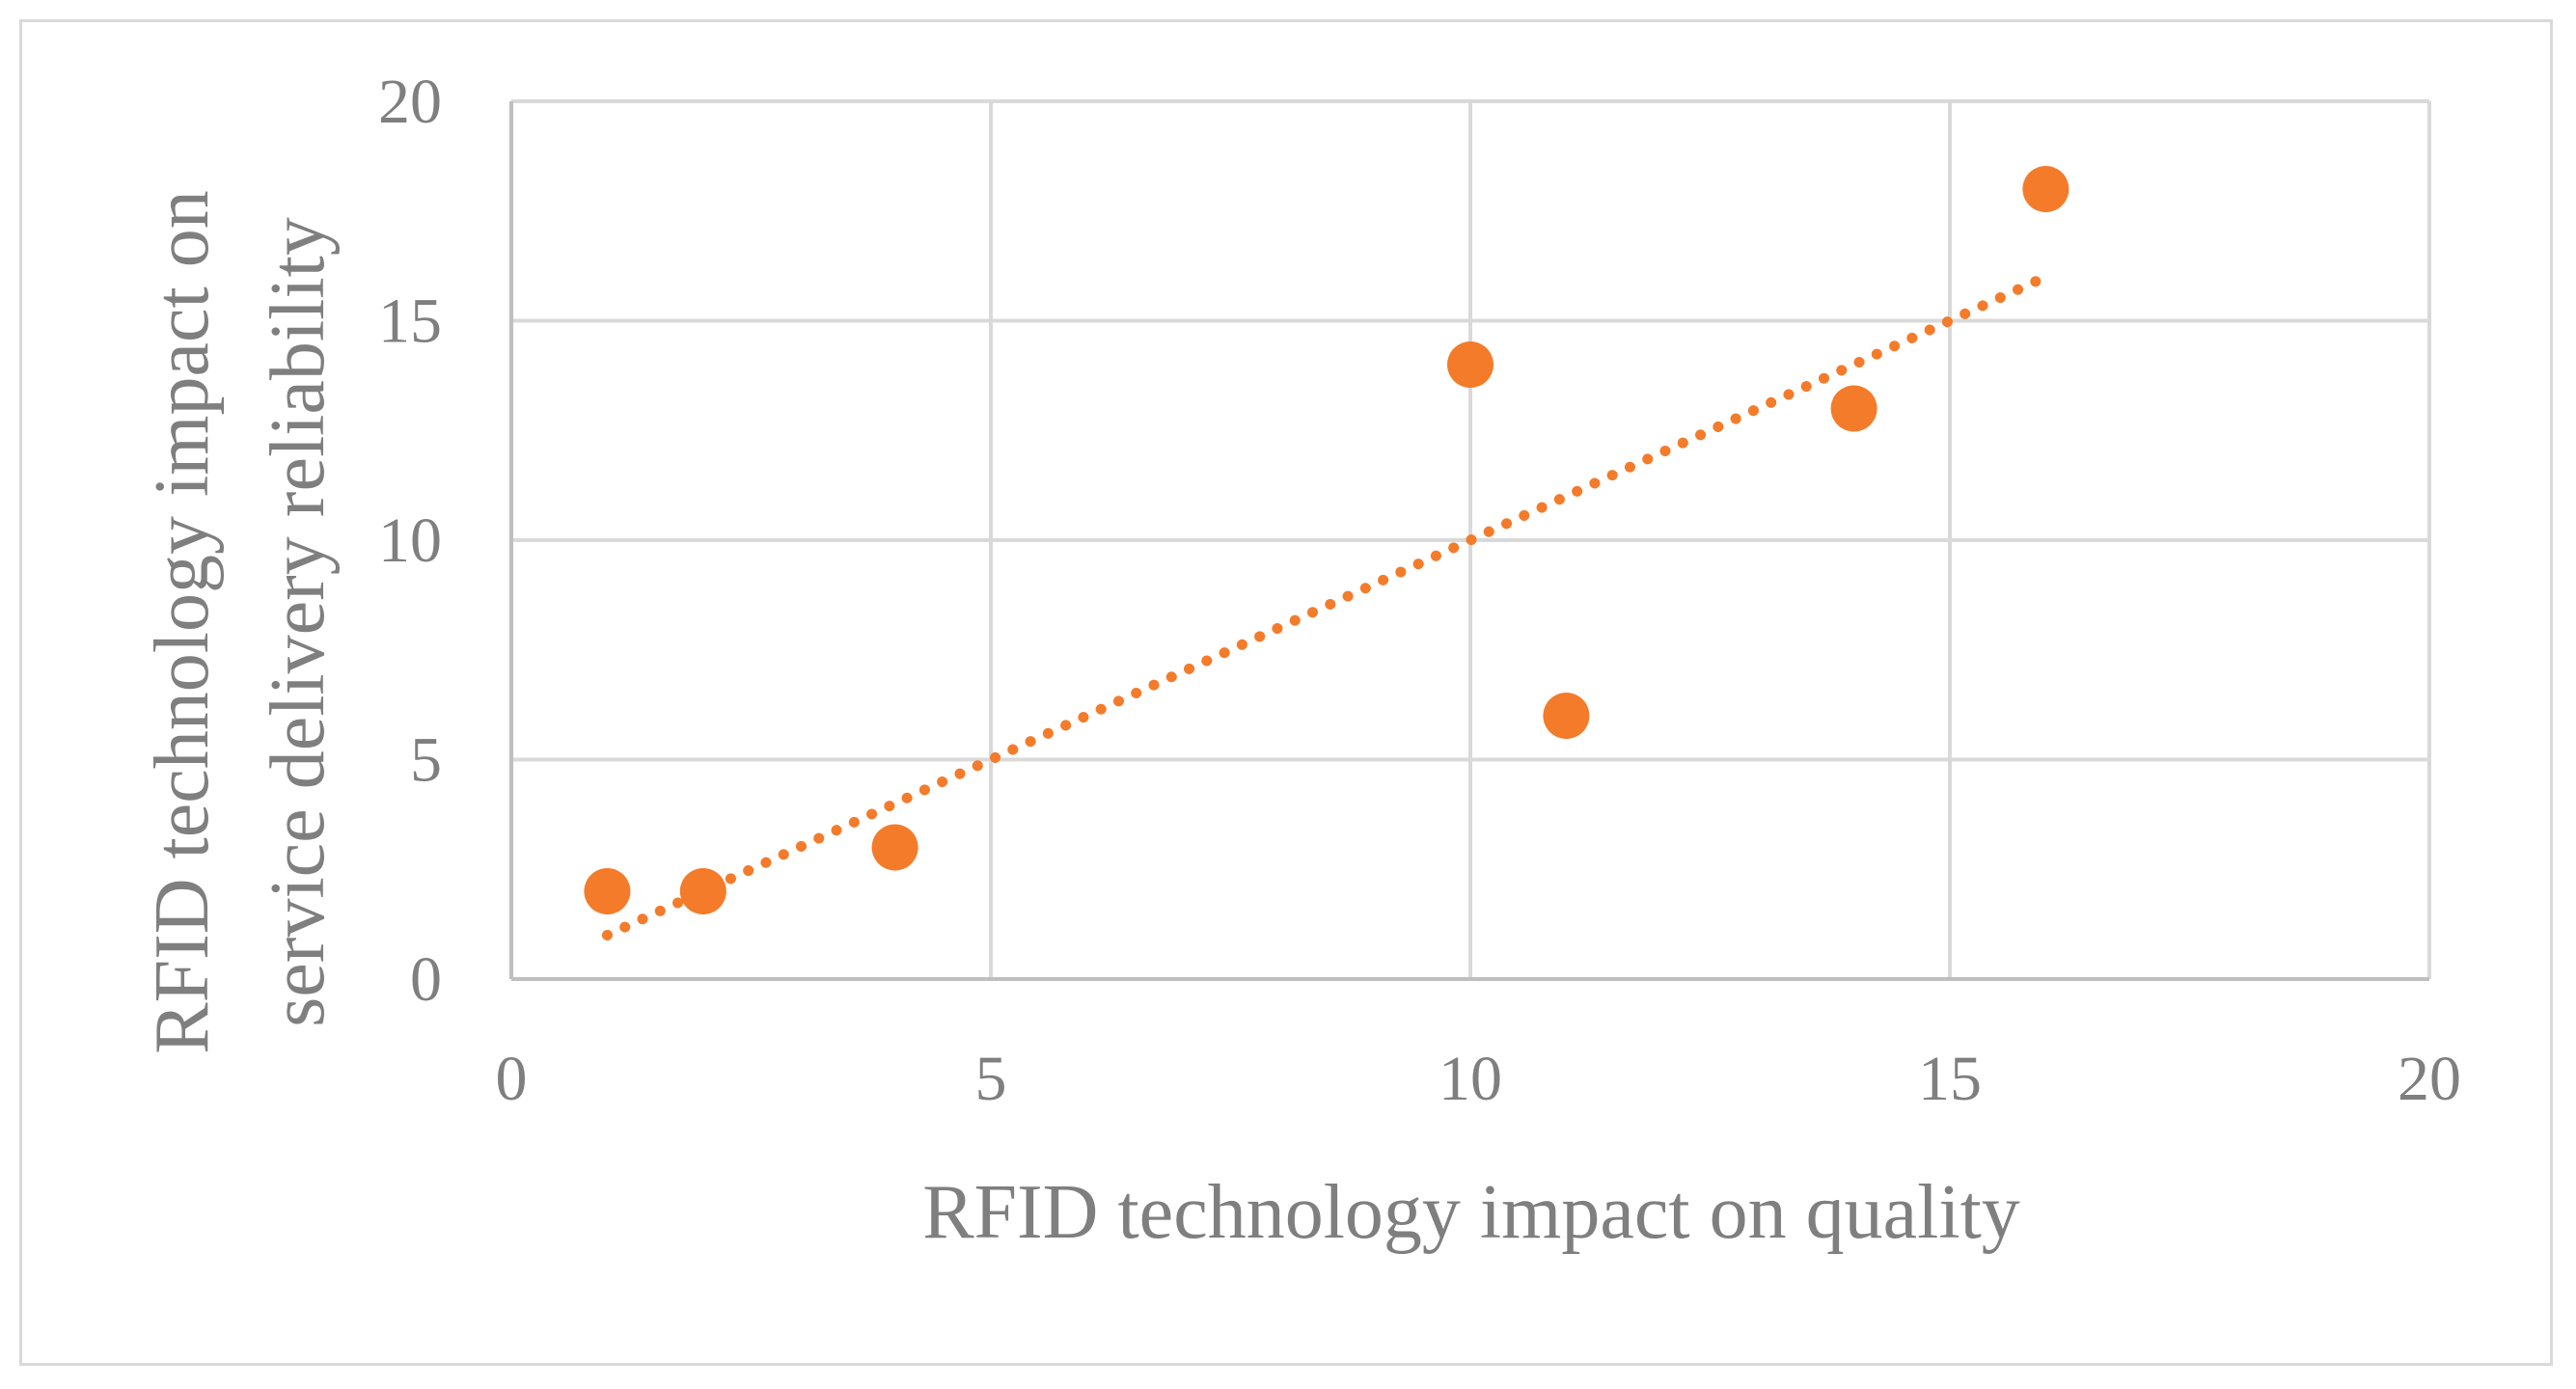 Image resolution: width=2576 pixels, height=1389 pixels. I want to click on y-axis-title-line-1: RFID technology impact on, so click(182, 622).